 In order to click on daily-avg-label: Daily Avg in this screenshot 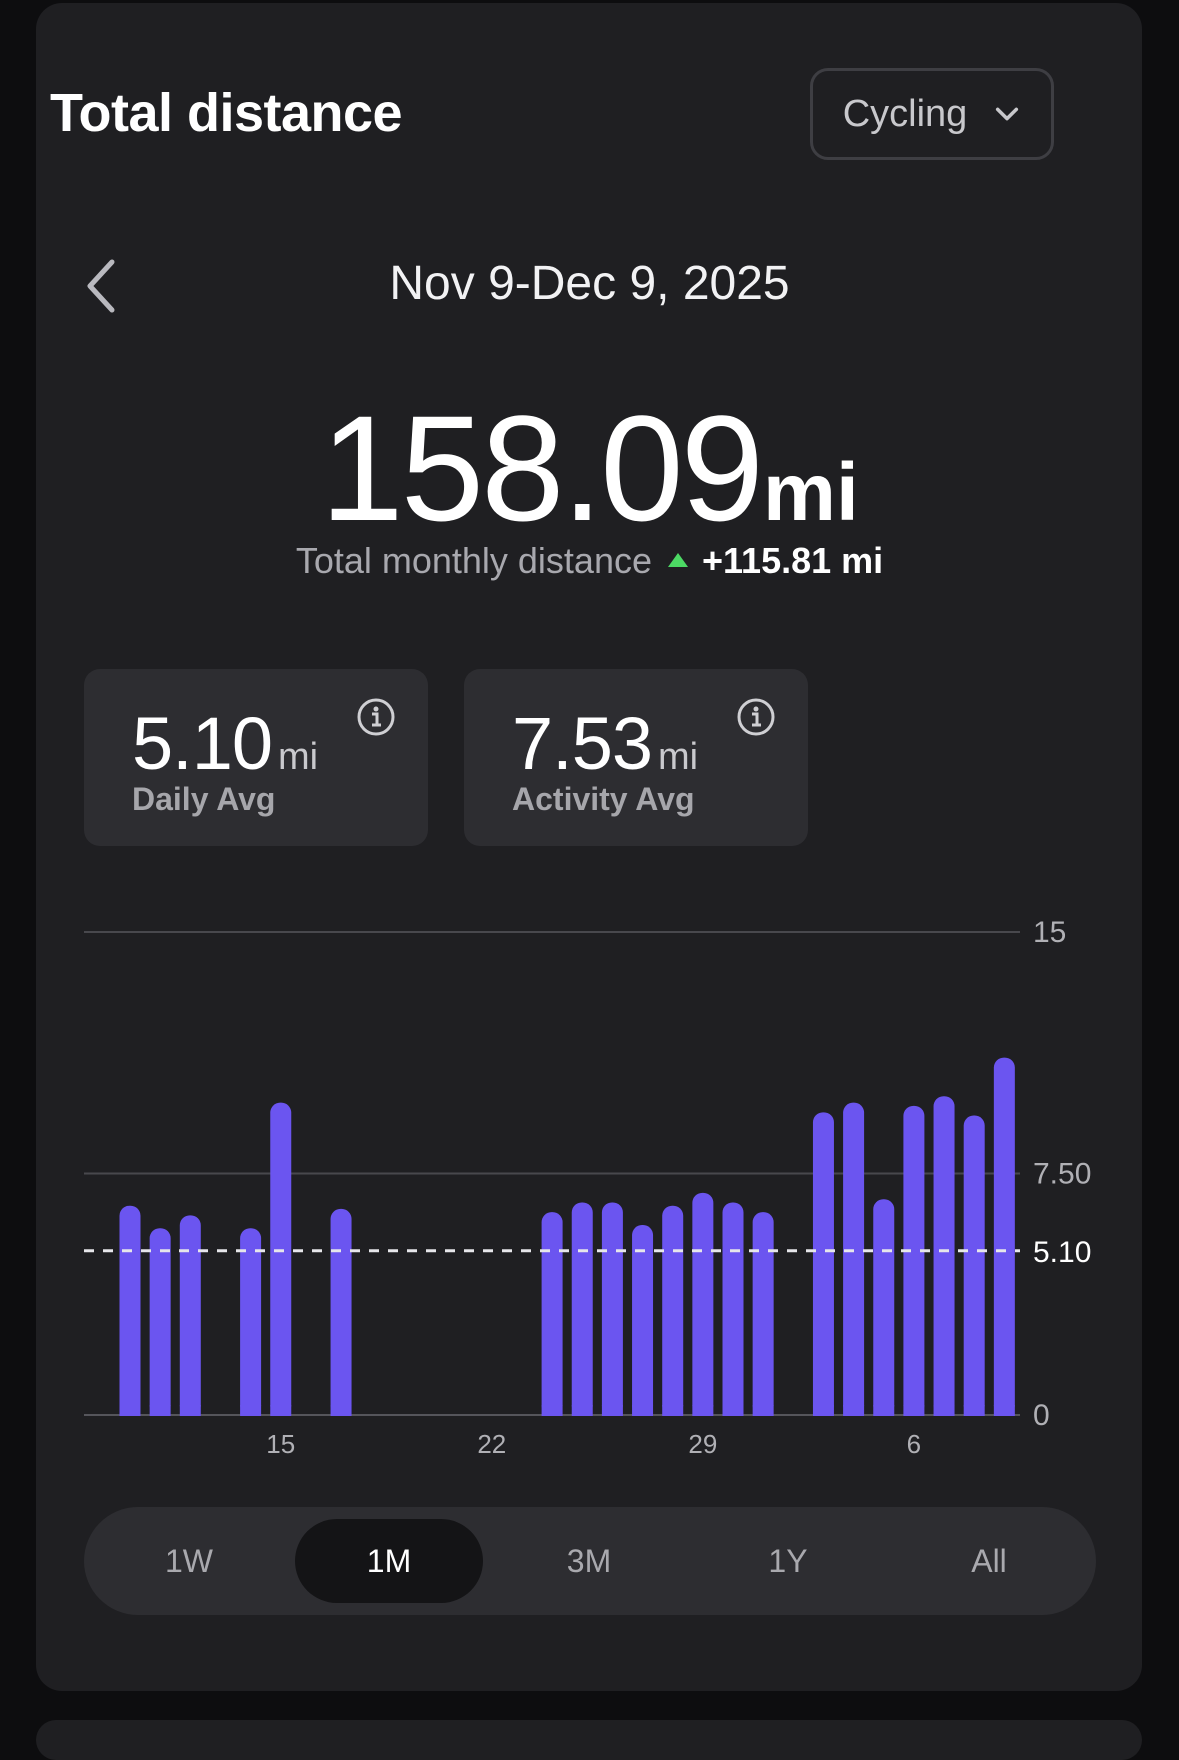, I will do `click(204, 799)`.